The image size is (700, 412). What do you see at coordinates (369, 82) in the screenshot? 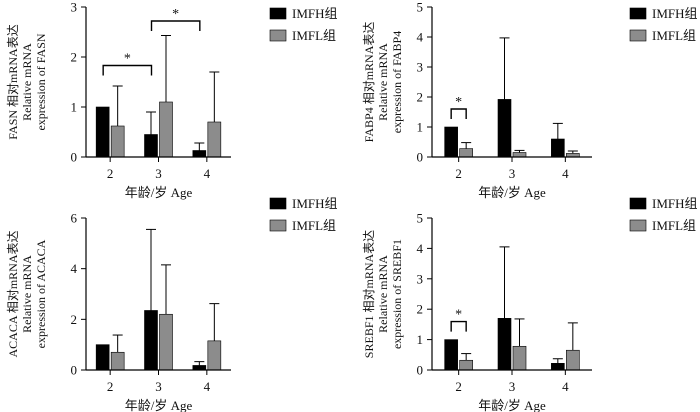
I see `y-axis-label-line-1: FABP4 相对mRNA表达` at bounding box center [369, 82].